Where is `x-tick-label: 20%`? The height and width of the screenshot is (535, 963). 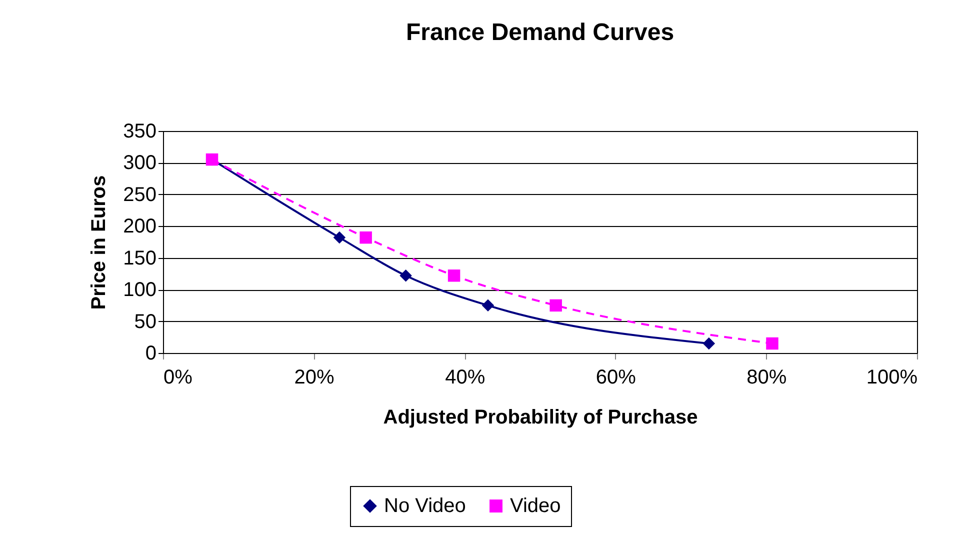
x-tick-label: 20% is located at coordinates (314, 377).